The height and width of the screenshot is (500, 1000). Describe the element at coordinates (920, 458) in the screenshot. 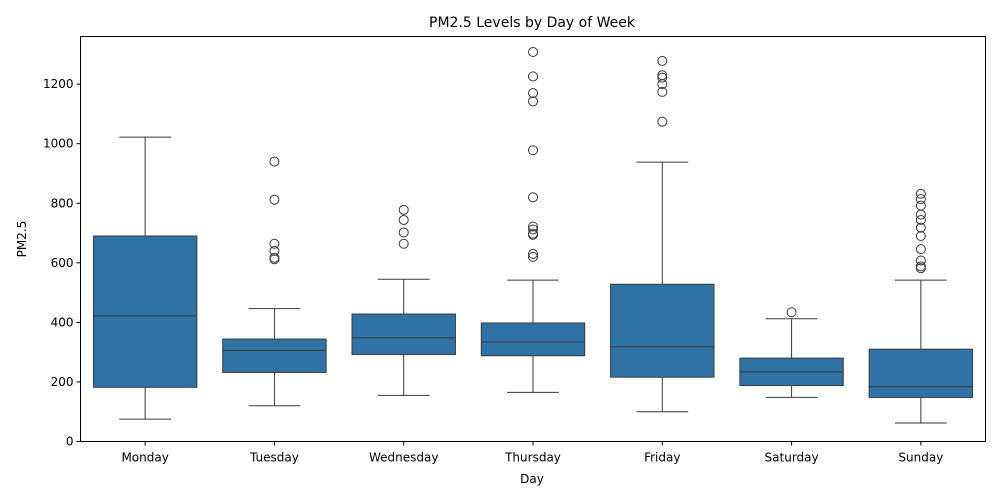

I see `x-tick-label: Sunday` at that location.